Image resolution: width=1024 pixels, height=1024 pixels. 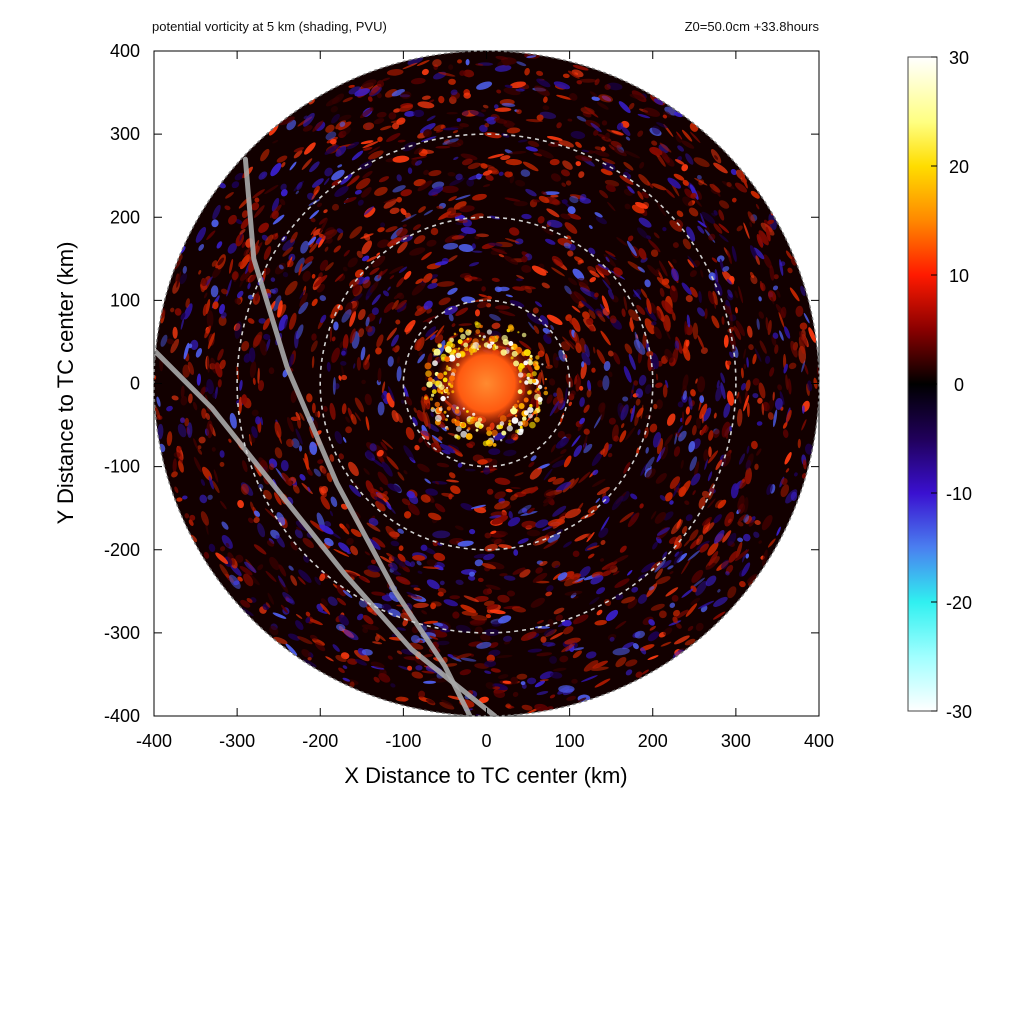 What do you see at coordinates (959, 276) in the screenshot?
I see `colorbar-tick-label: 10` at bounding box center [959, 276].